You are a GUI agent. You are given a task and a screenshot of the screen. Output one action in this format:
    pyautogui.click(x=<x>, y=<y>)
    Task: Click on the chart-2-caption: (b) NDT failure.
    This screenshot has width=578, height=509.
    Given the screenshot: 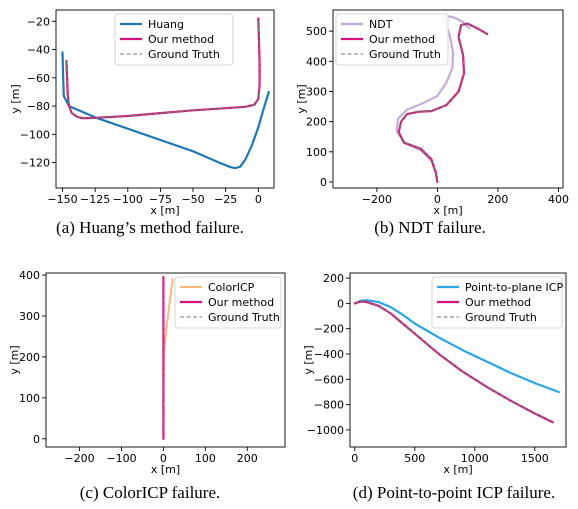 What is the action you would take?
    pyautogui.click(x=430, y=227)
    